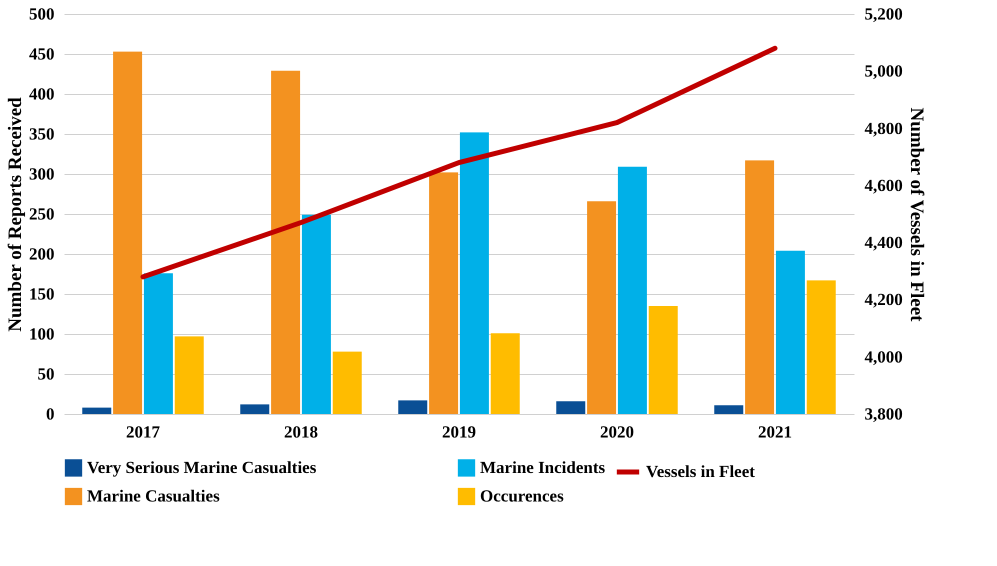 This screenshot has width=997, height=566. I want to click on legend-label: Very Serious Marine Casualties, so click(202, 467).